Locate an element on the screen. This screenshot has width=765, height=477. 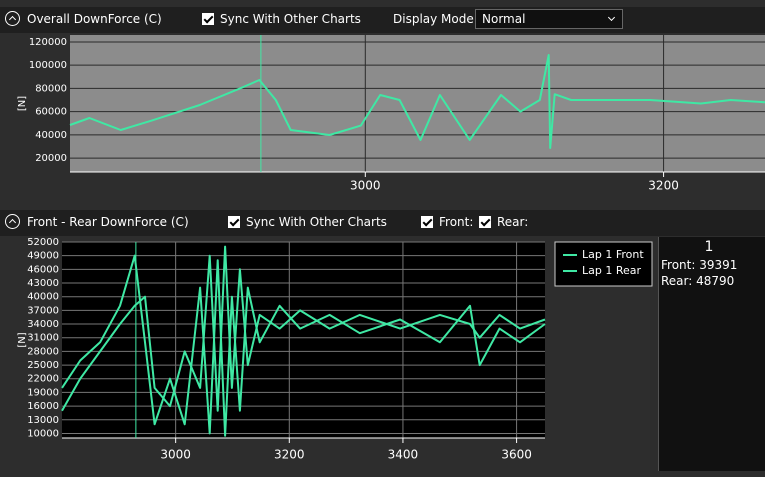
y-tick-label: 19000 is located at coordinates (43, 392).